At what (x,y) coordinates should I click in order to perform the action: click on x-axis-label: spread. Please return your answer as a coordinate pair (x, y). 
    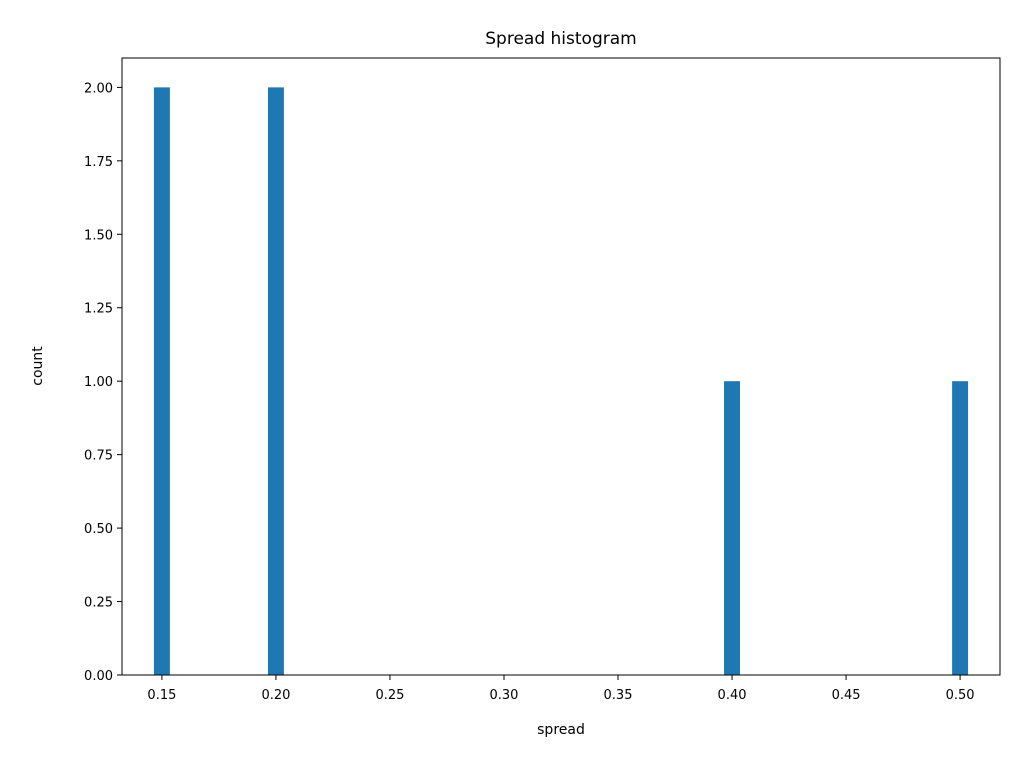
    Looking at the image, I should click on (561, 730).